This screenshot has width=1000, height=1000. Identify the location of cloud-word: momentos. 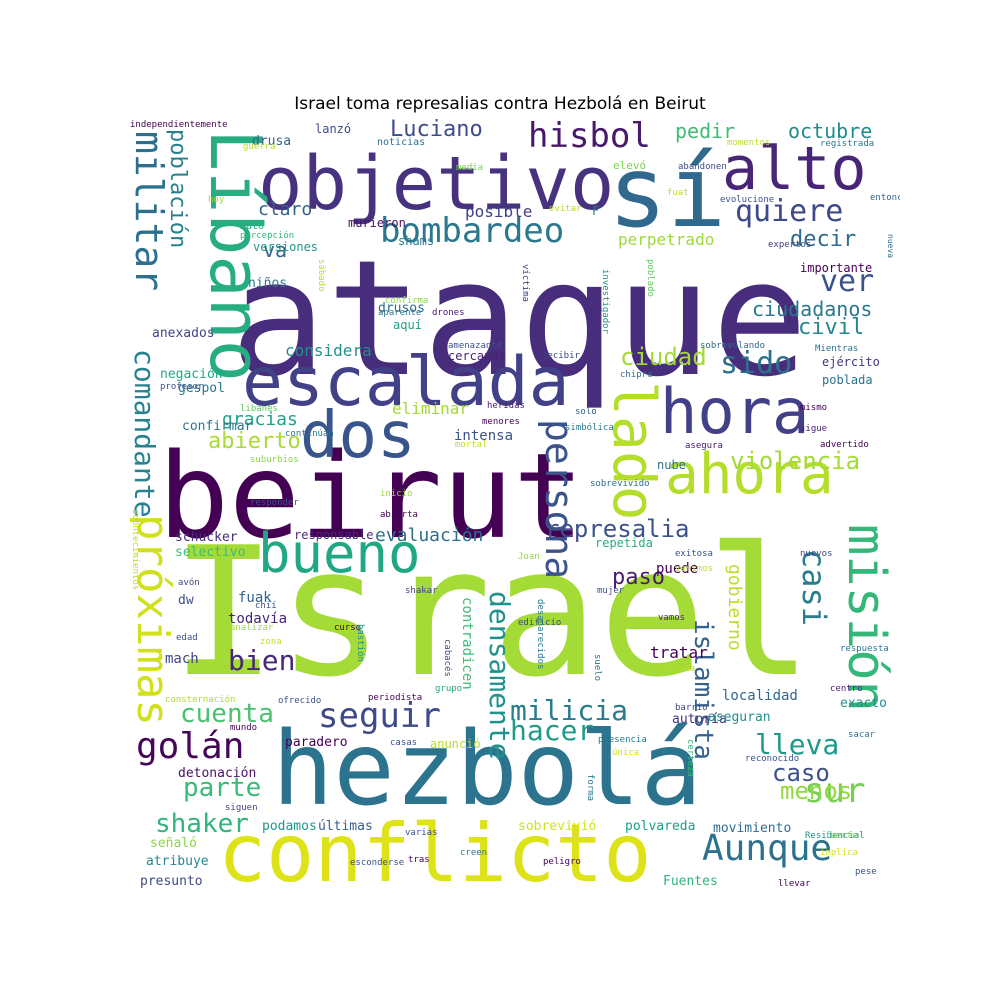
(749, 143).